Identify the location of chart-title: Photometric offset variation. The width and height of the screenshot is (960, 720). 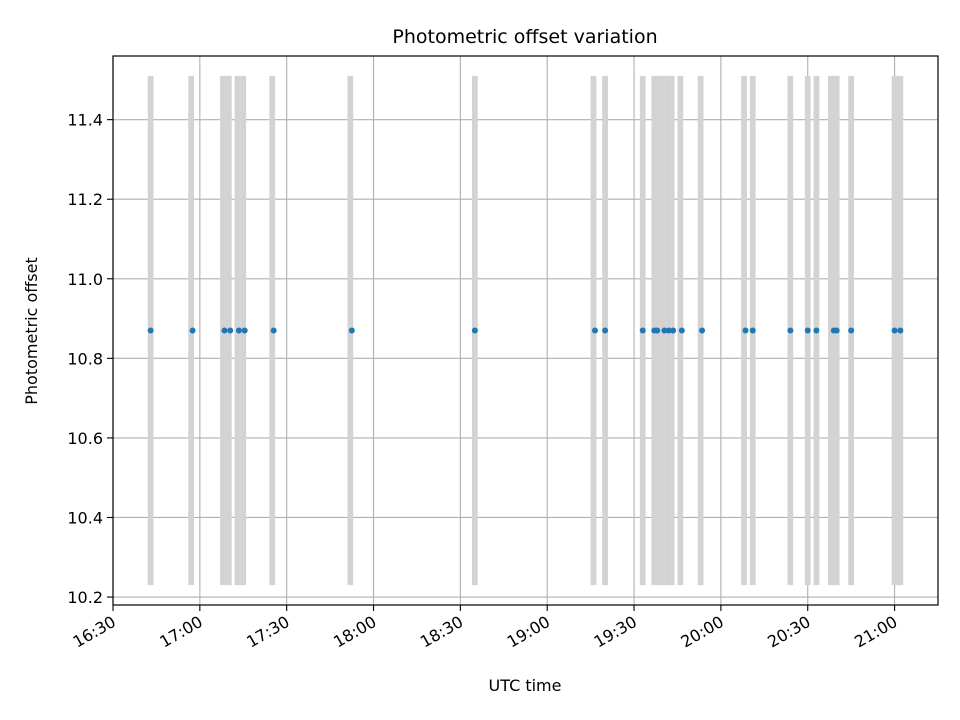
(524, 37).